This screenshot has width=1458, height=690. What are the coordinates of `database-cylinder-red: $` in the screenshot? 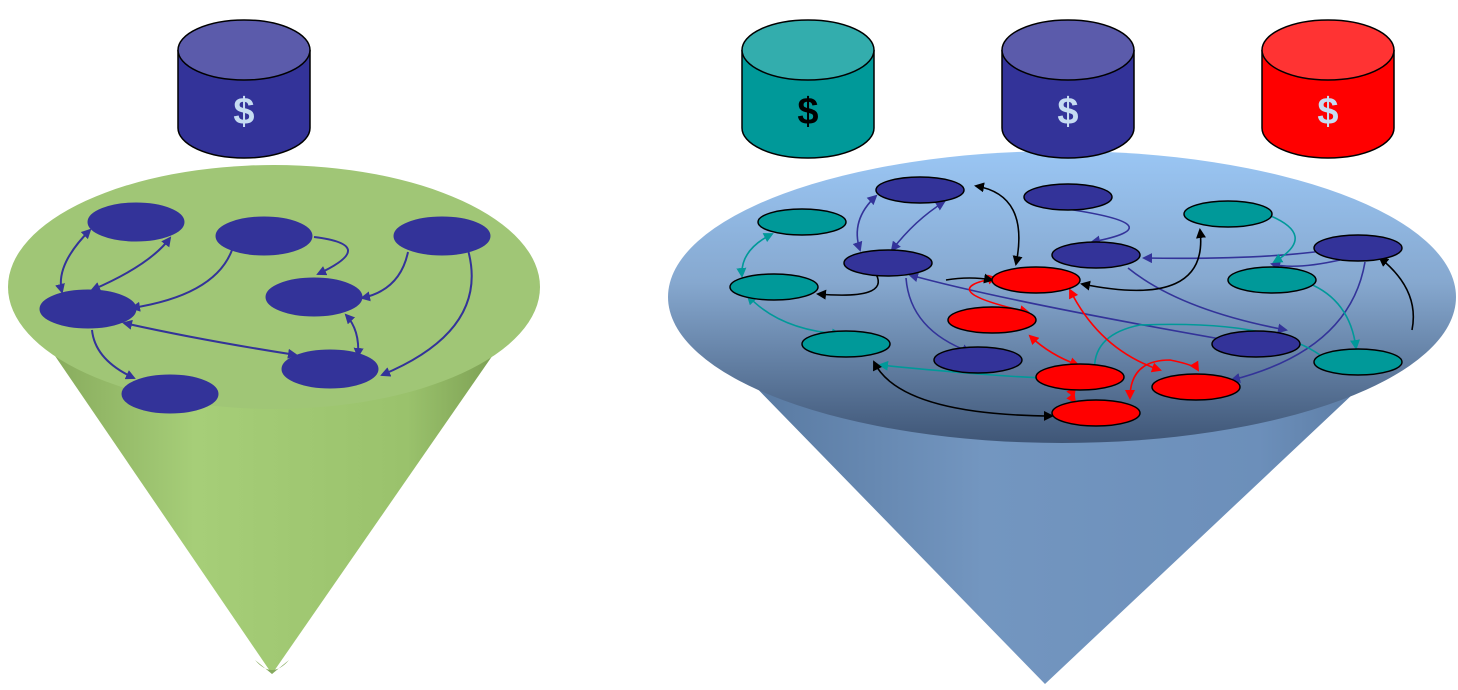 It's located at (1328, 89).